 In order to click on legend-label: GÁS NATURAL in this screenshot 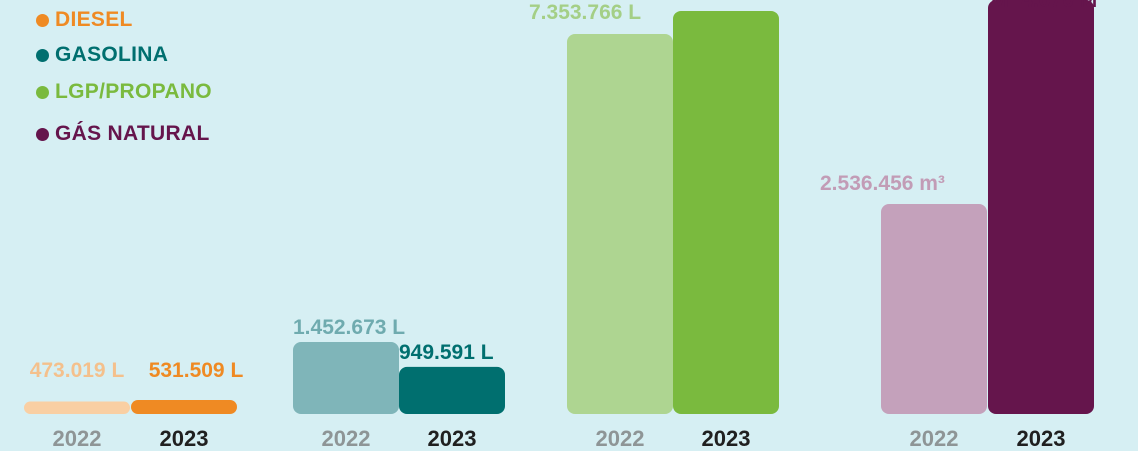, I will do `click(132, 133)`.